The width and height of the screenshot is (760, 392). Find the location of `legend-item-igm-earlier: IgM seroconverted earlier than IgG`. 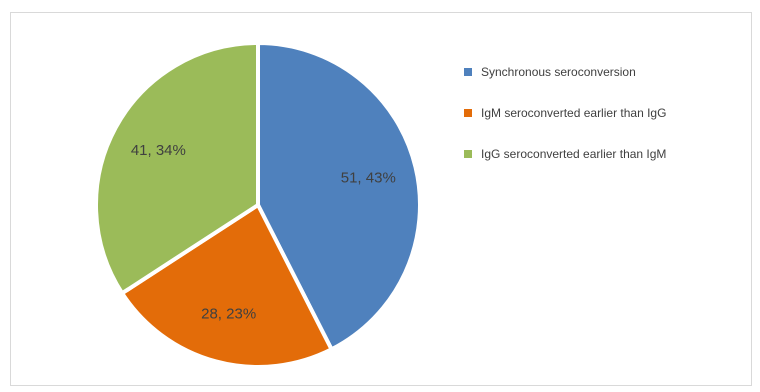

legend-item-igm-earlier: IgM seroconverted earlier than IgG is located at coordinates (609, 113).